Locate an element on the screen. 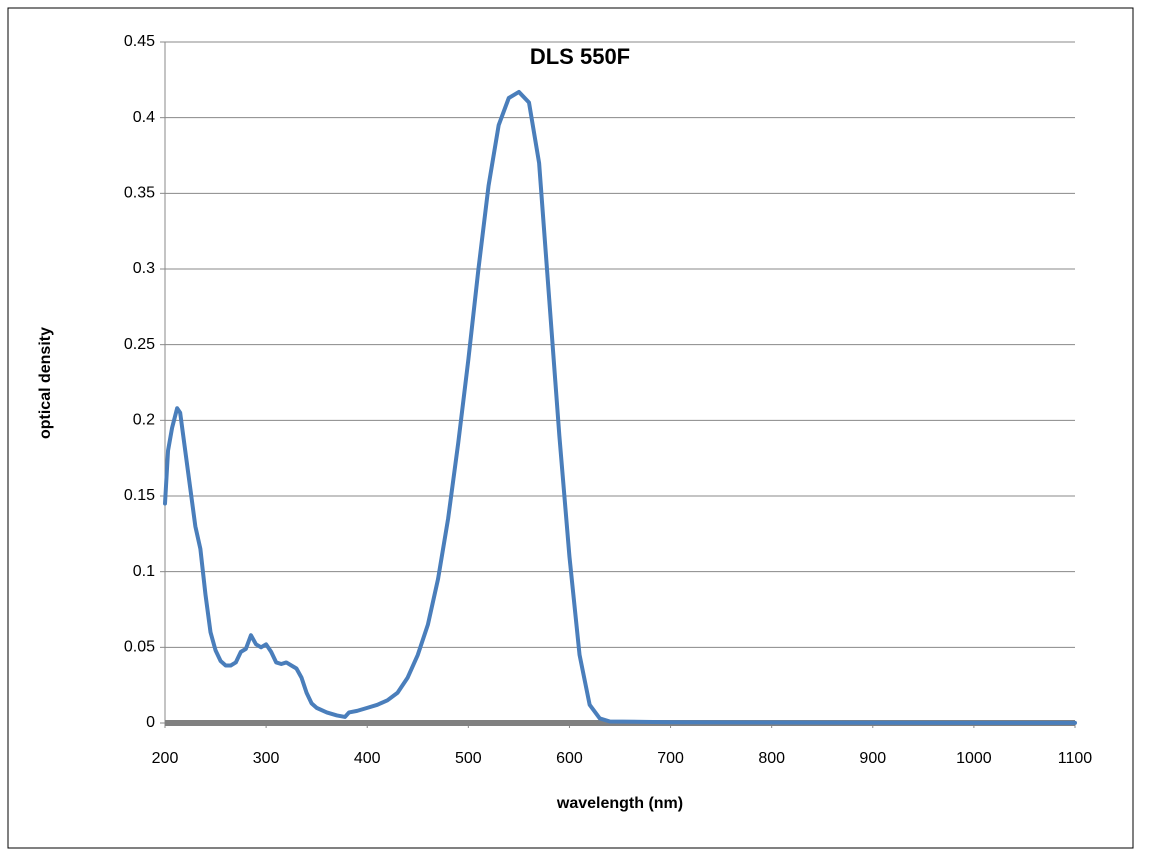 The height and width of the screenshot is (859, 1172). x-tick-label: 1000 is located at coordinates (974, 758).